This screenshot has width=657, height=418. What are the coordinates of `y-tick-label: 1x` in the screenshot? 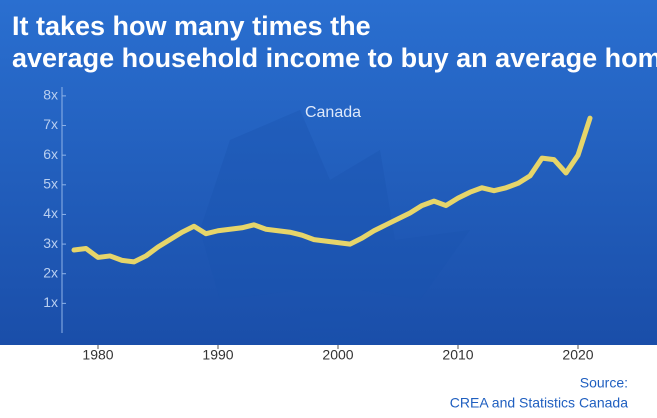 It's located at (50, 302).